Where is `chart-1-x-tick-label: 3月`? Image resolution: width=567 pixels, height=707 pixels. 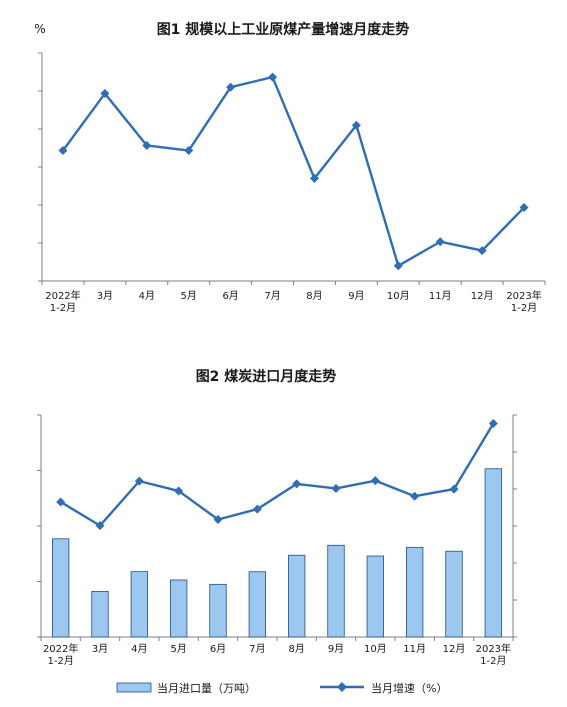
chart-1-x-tick-label: 3月 is located at coordinates (105, 296).